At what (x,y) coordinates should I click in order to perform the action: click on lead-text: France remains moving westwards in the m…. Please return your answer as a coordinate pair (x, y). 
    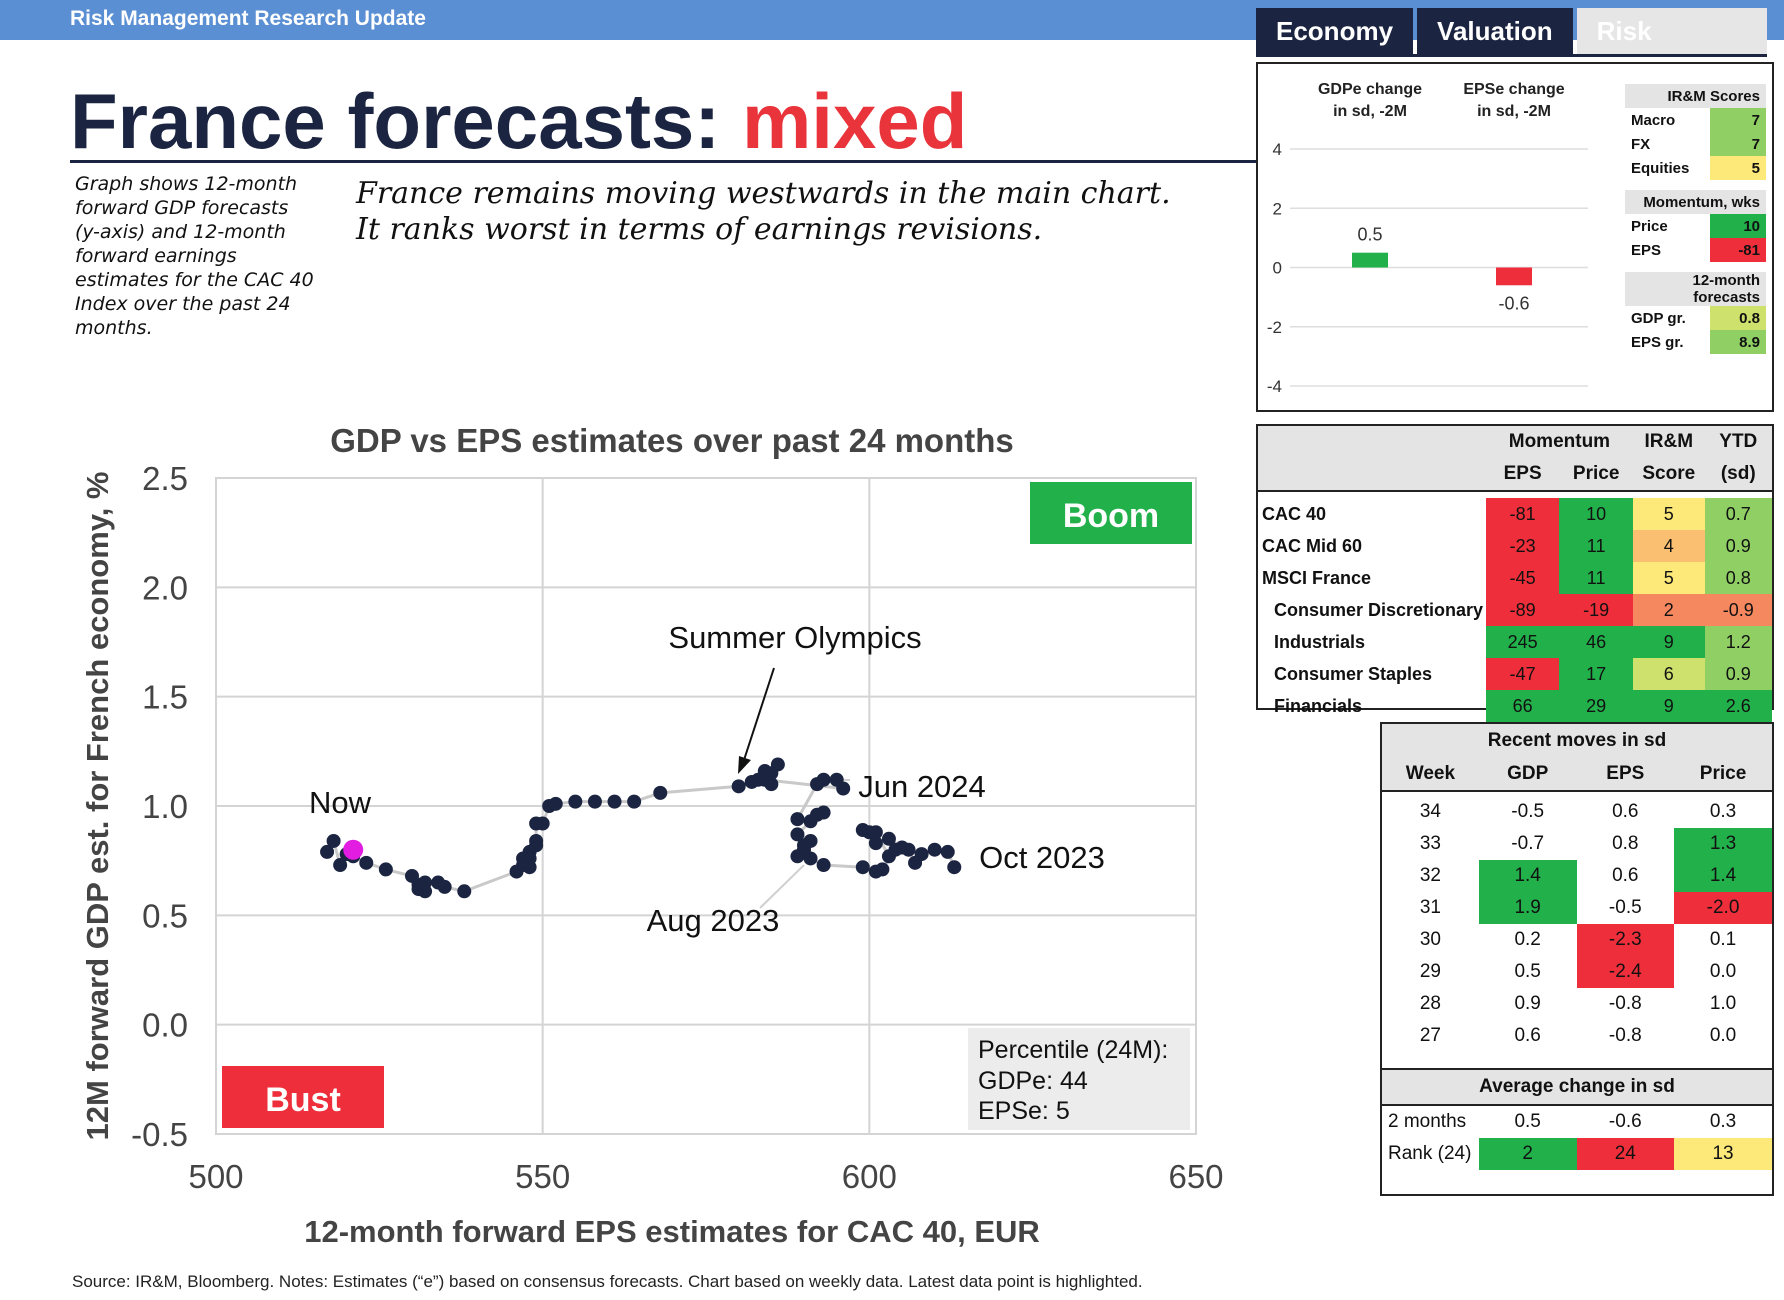
    Looking at the image, I should click on (763, 211).